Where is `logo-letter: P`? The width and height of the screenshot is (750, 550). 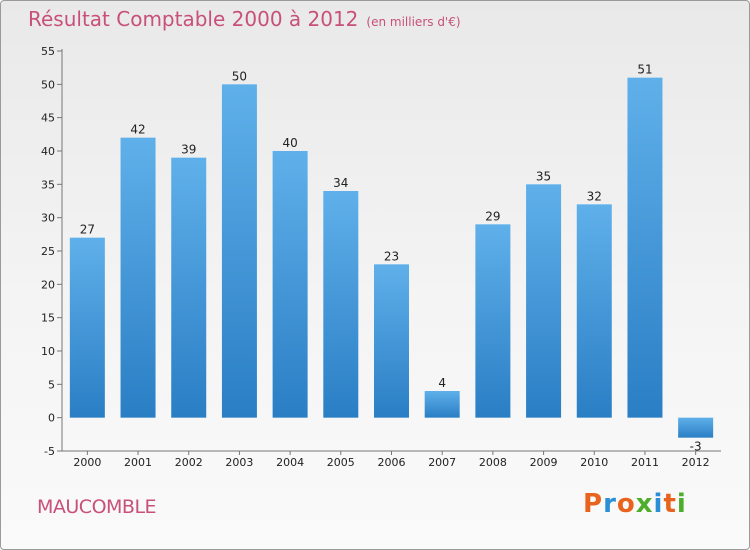
logo-letter: P is located at coordinates (593, 504).